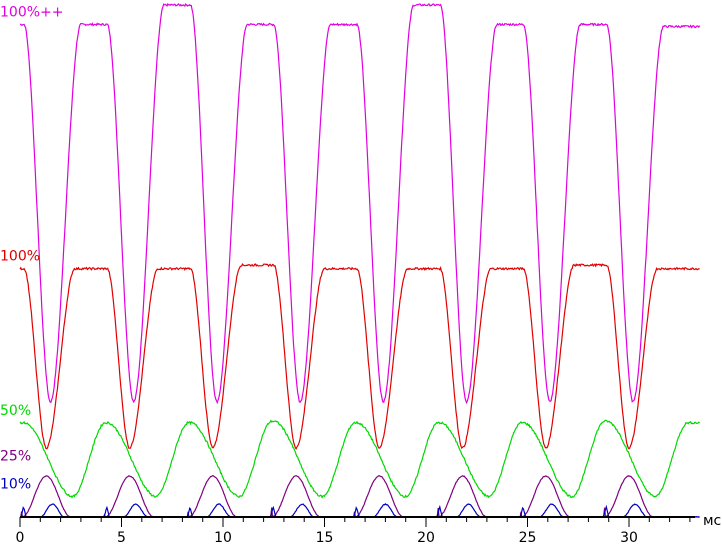  Describe the element at coordinates (121, 537) in the screenshot. I see `x-tick-label: 5` at that location.